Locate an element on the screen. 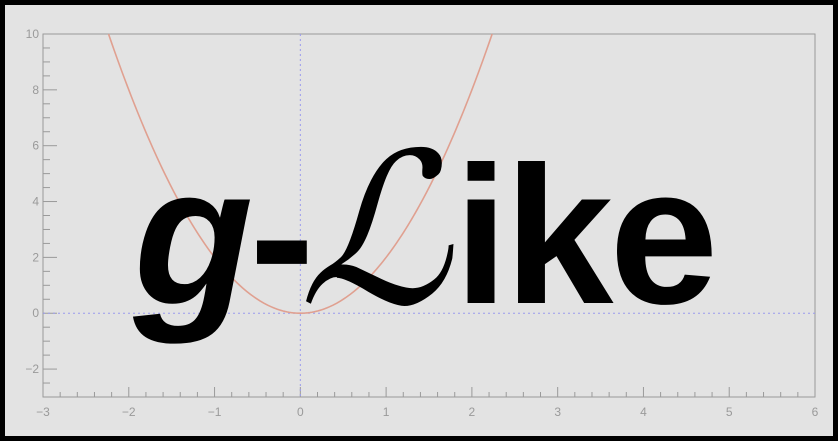  x-tick-label: 1 is located at coordinates (386, 412).